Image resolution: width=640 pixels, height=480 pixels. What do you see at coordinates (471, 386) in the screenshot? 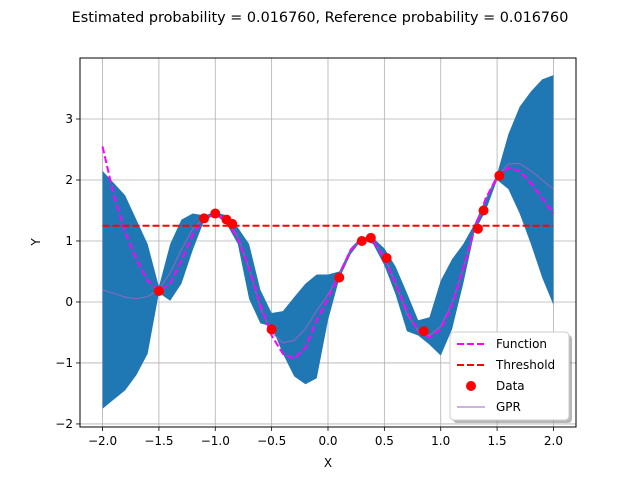
I see `legend-data-swatch` at bounding box center [471, 386].